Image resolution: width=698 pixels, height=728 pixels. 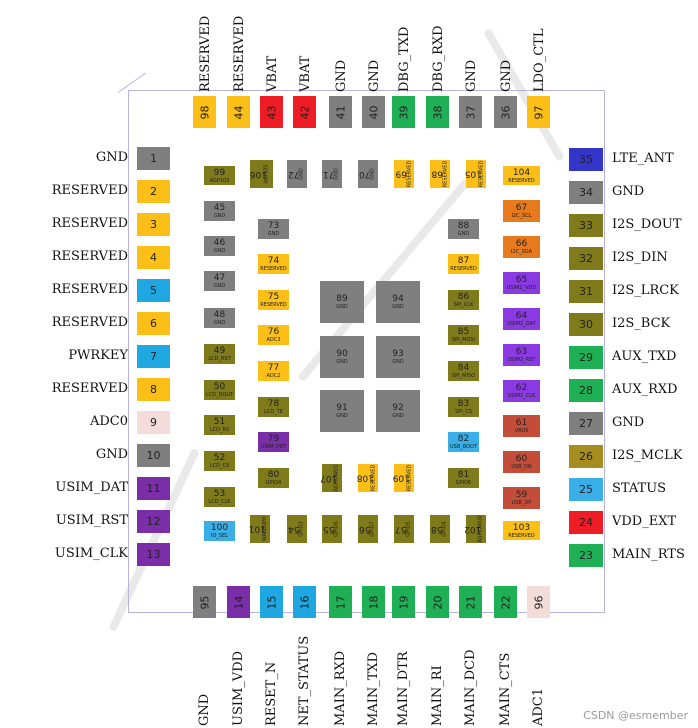 What do you see at coordinates (470, 112) in the screenshot?
I see `pin-number: 37` at bounding box center [470, 112].